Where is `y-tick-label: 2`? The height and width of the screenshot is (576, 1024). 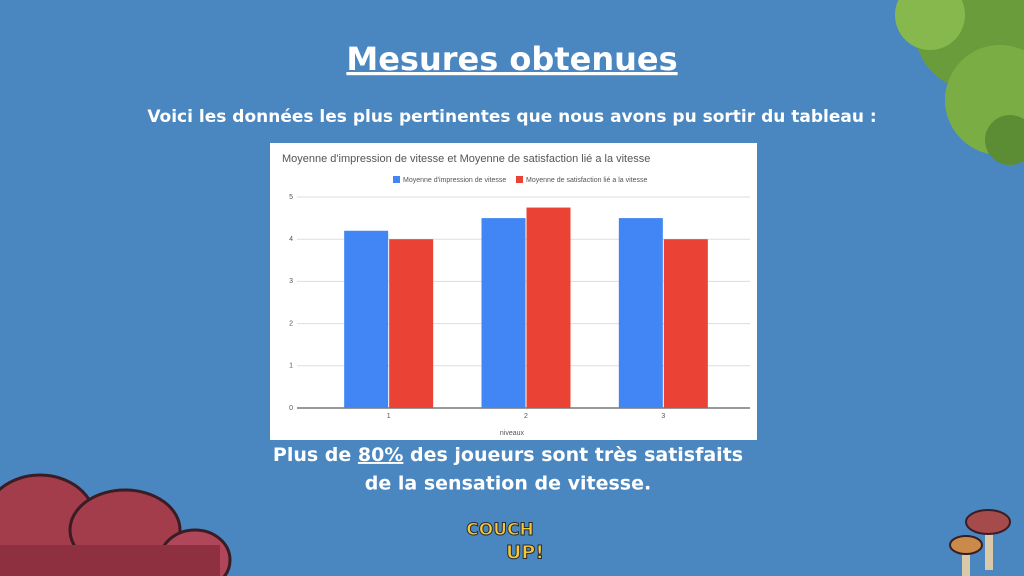
y-tick-label: 2 is located at coordinates (291, 323).